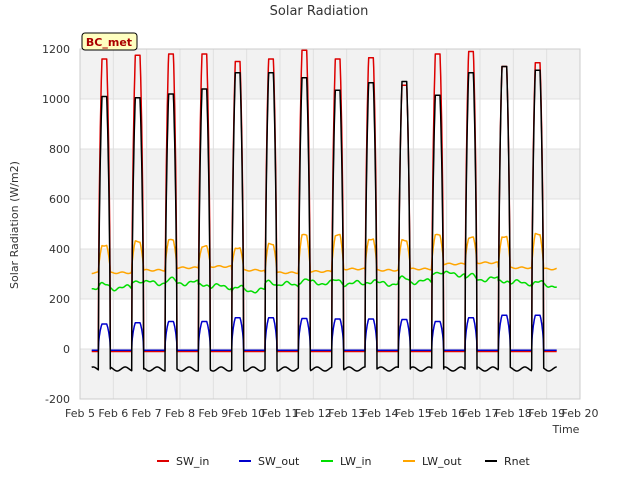 The width and height of the screenshot is (640, 480). Describe the element at coordinates (324, 333) in the screenshot. I see `series-line-sw-out` at that location.